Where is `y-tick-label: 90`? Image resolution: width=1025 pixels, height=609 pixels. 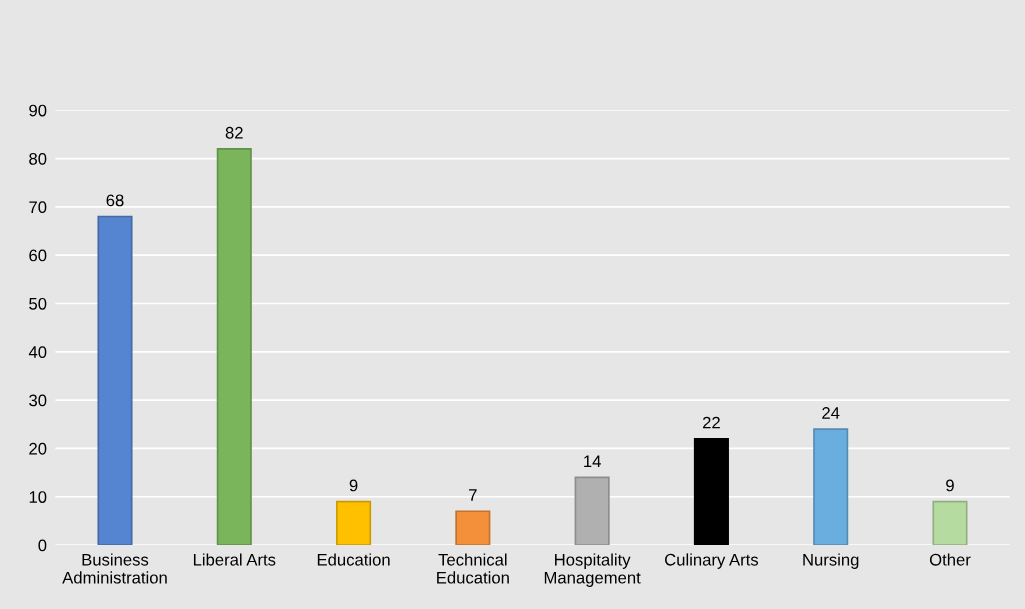 y-tick-label: 90 is located at coordinates (38, 110).